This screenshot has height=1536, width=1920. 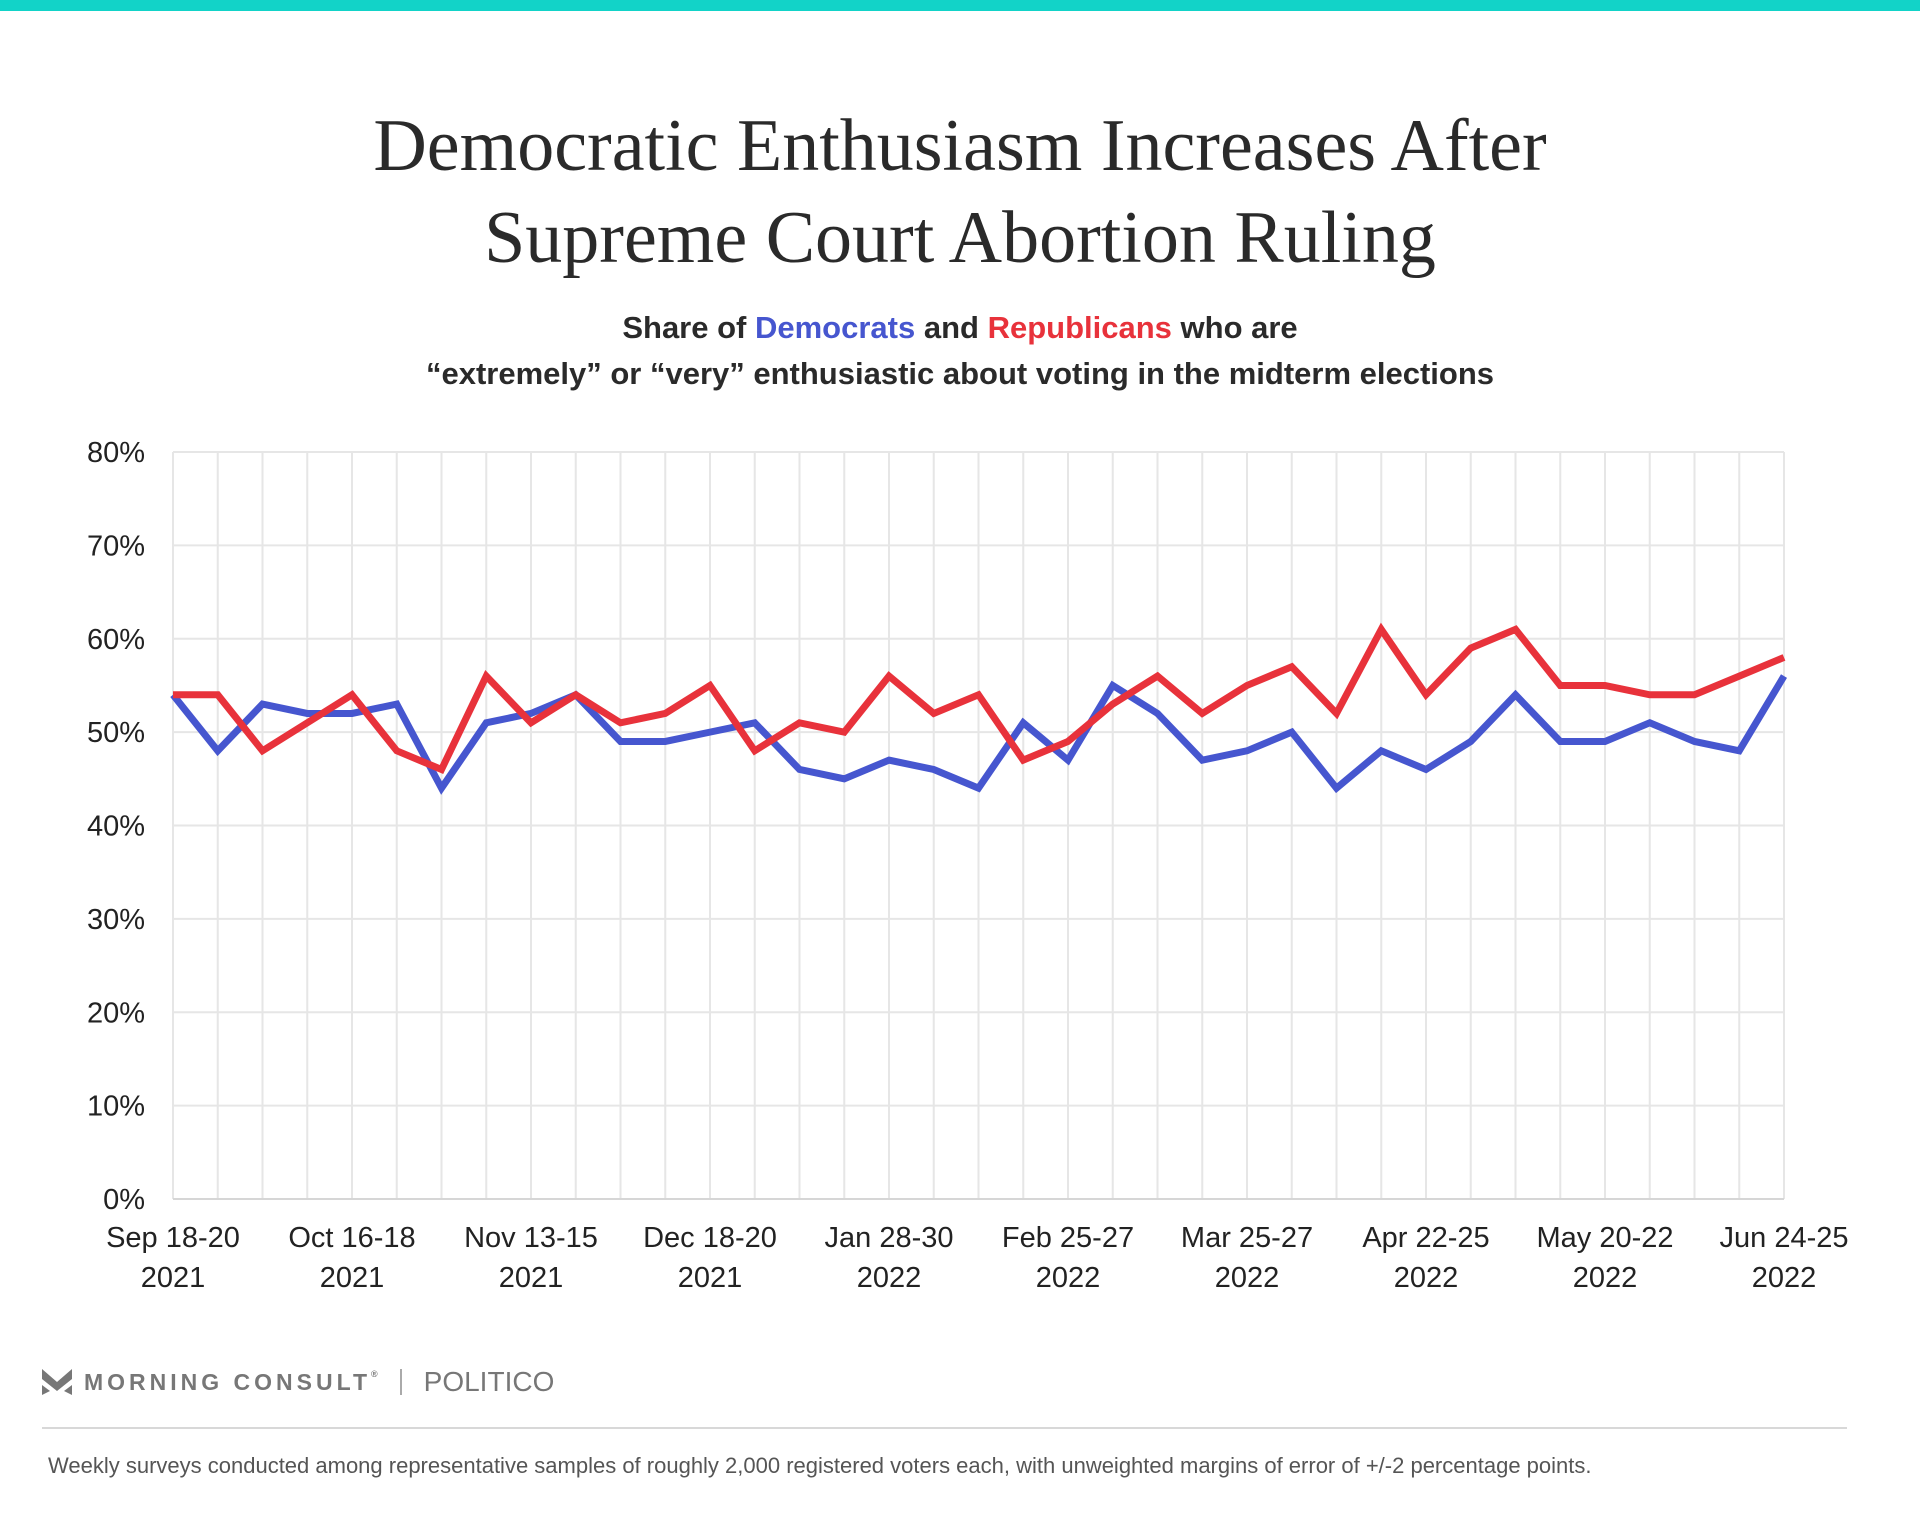 What do you see at coordinates (835, 327) in the screenshot?
I see `legend-democrats: Democrats` at bounding box center [835, 327].